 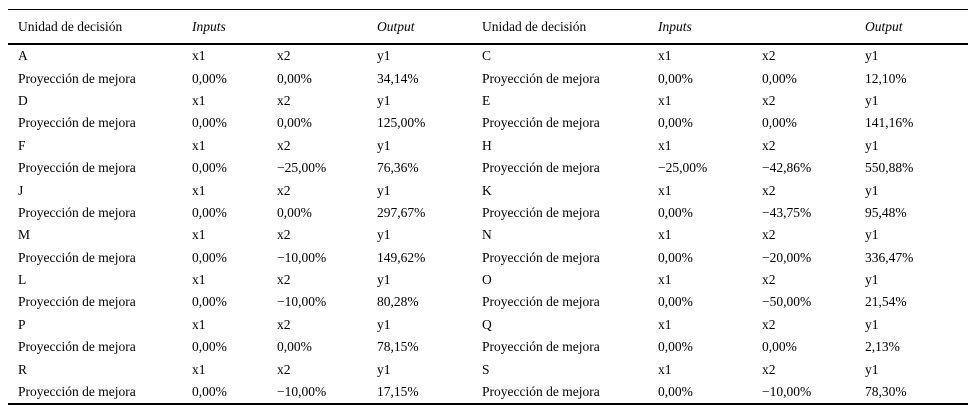 I want to click on x2-value-right: −20,00%, so click(x=787, y=257).